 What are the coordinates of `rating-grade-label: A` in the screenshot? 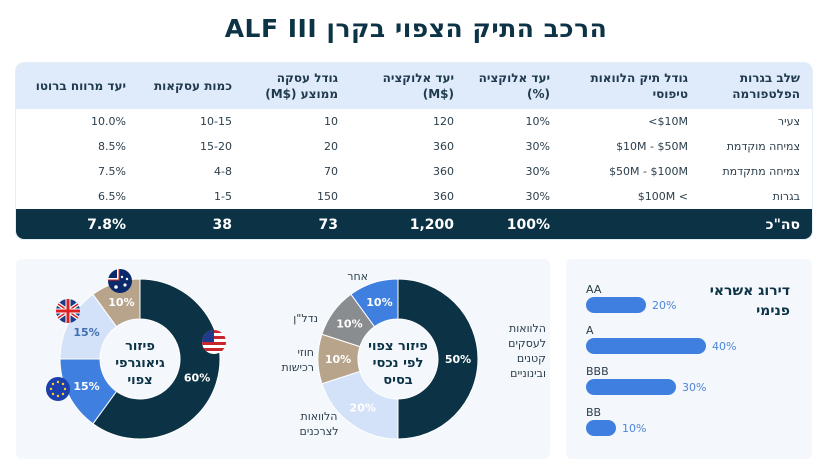 It's located at (590, 330).